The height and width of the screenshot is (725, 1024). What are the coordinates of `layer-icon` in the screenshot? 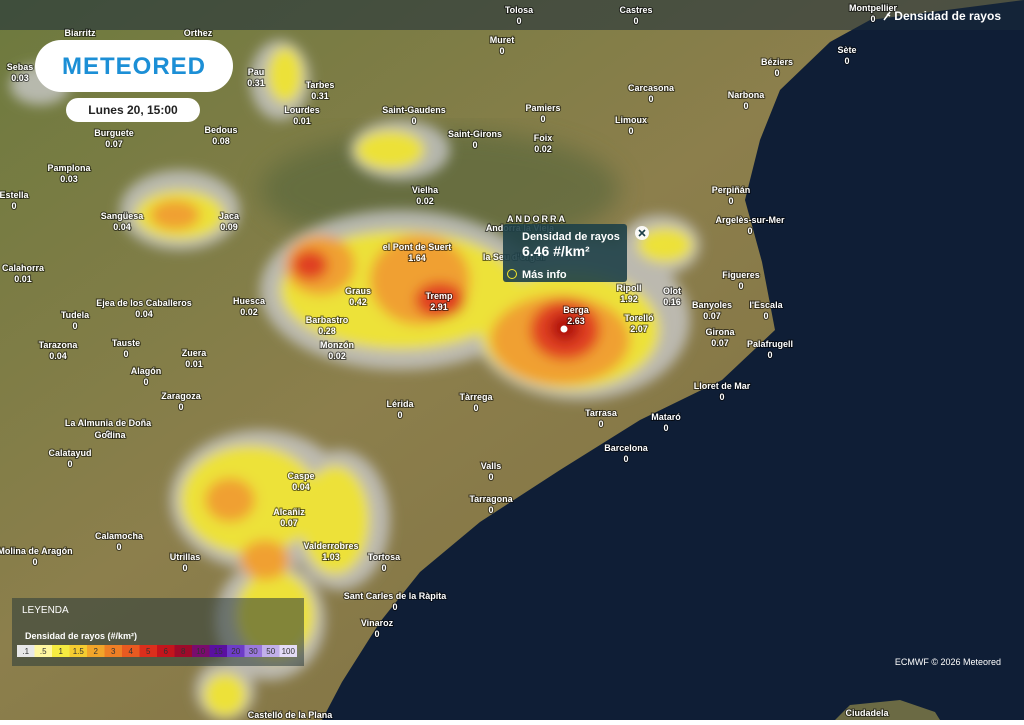 It's located at (887, 16).